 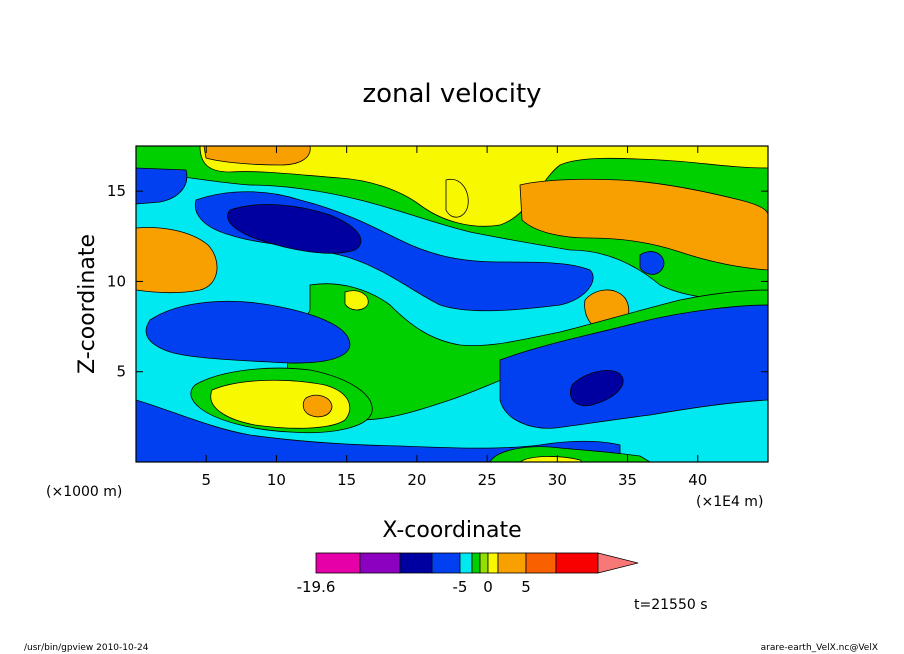 What do you see at coordinates (652, 263) in the screenshot?
I see `contour-small-blue` at bounding box center [652, 263].